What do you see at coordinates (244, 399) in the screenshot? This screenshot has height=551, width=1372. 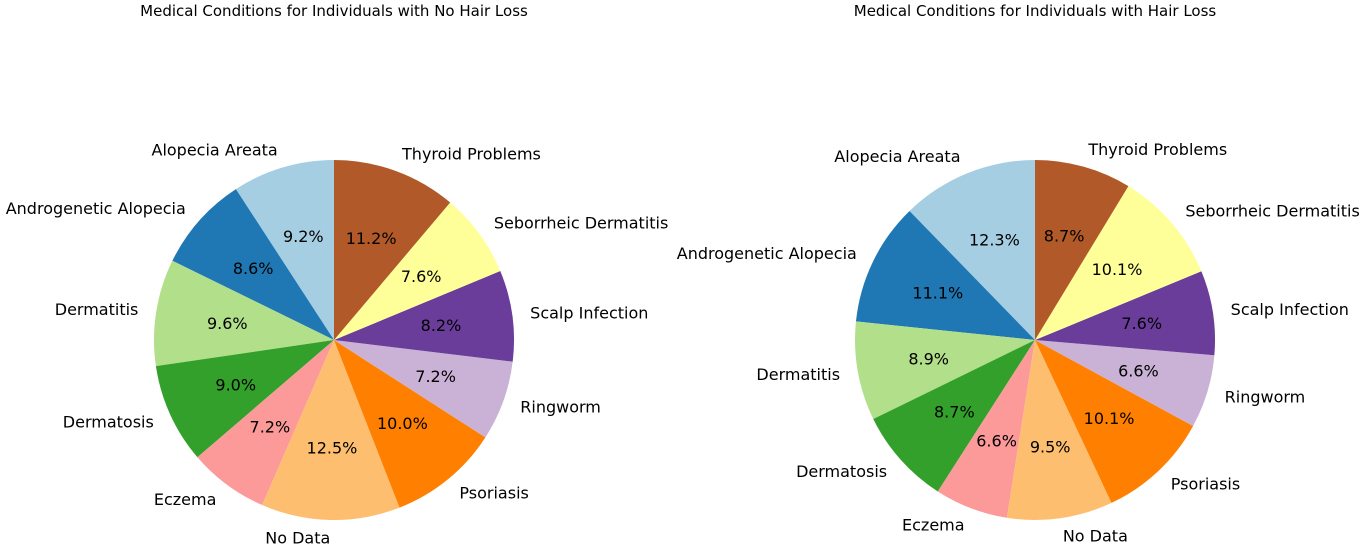 I see `pie-slice-no-hair-loss-dermatosis` at bounding box center [244, 399].